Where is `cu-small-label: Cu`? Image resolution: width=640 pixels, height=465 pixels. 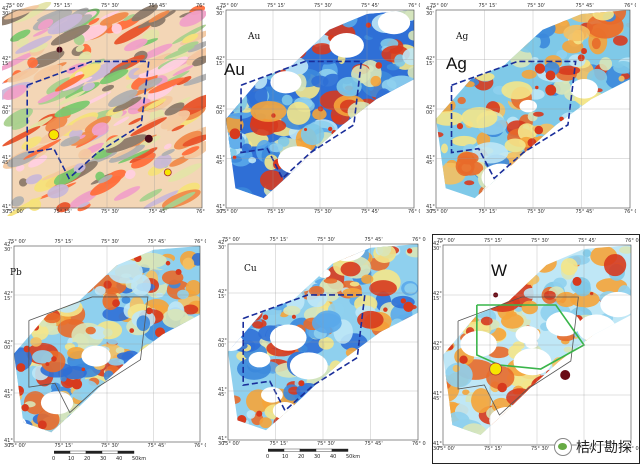 cu-small-label: Cu is located at coordinates (250, 269).